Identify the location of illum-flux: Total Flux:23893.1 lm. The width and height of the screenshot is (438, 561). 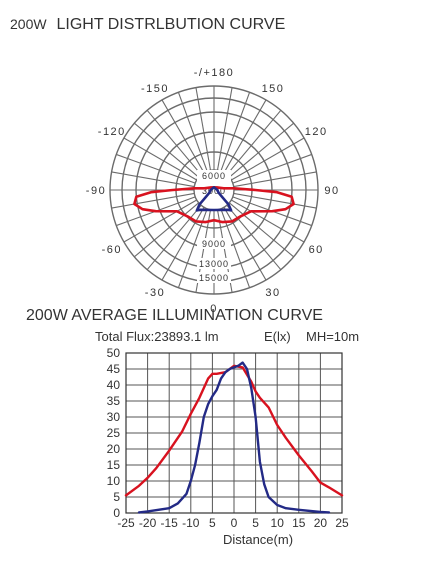
(157, 336).